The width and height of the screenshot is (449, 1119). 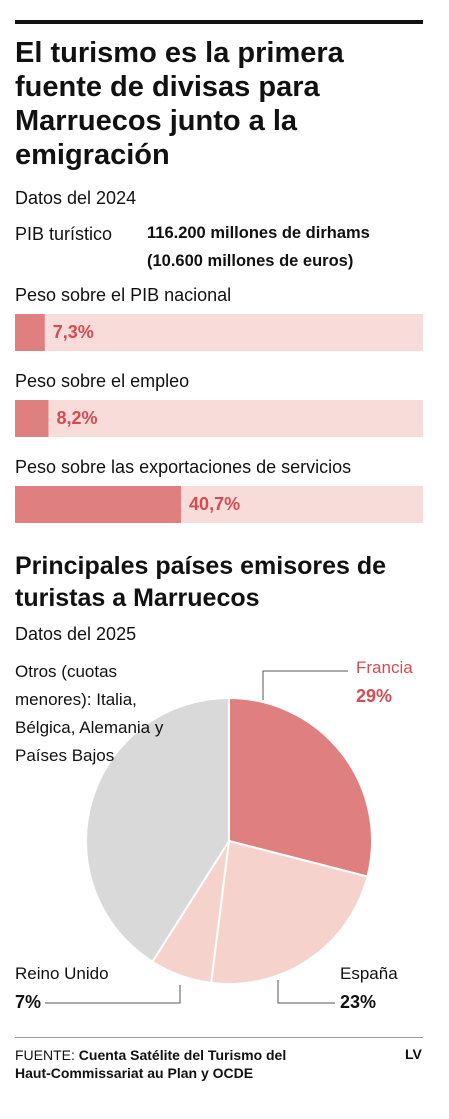 What do you see at coordinates (358, 1002) in the screenshot?
I see `pie-value-label: 23%` at bounding box center [358, 1002].